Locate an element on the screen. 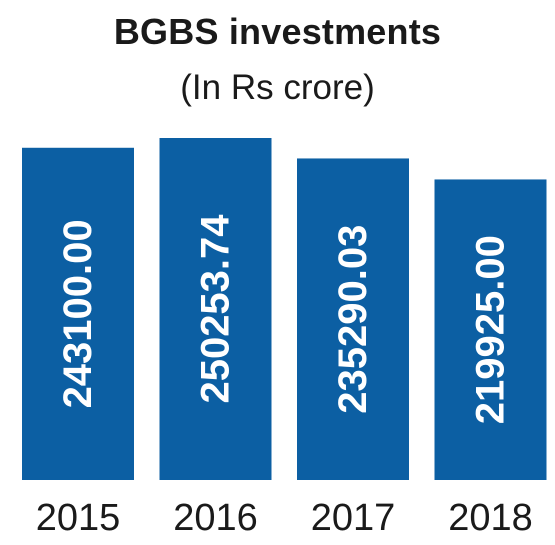 This screenshot has width=555, height=545. category-label-2015: 2015 is located at coordinates (78, 518).